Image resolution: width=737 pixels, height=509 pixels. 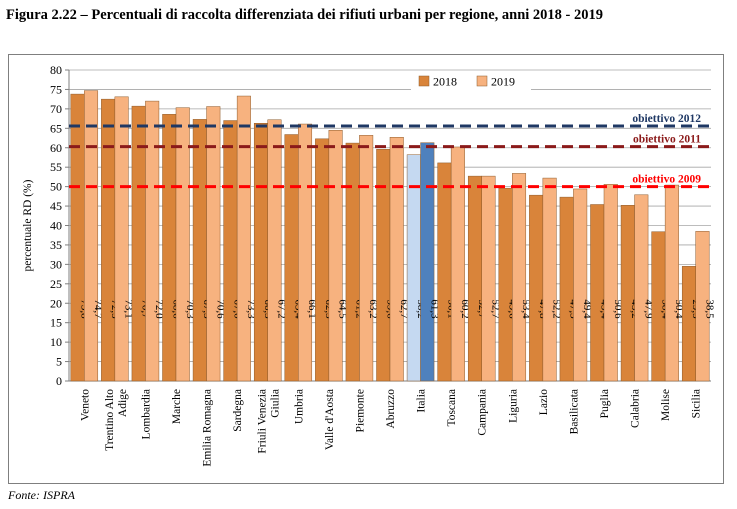 What do you see at coordinates (495, 309) in the screenshot?
I see `data-label-2019: 52,7` at bounding box center [495, 309].